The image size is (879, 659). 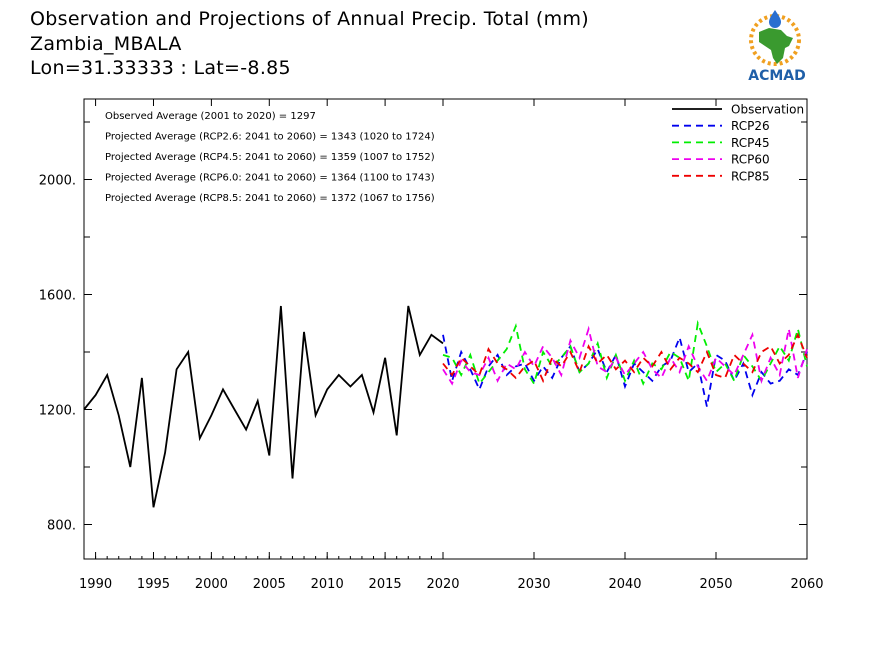 What do you see at coordinates (211, 584) in the screenshot?
I see `x-tick-label: 2000` at bounding box center [211, 584].